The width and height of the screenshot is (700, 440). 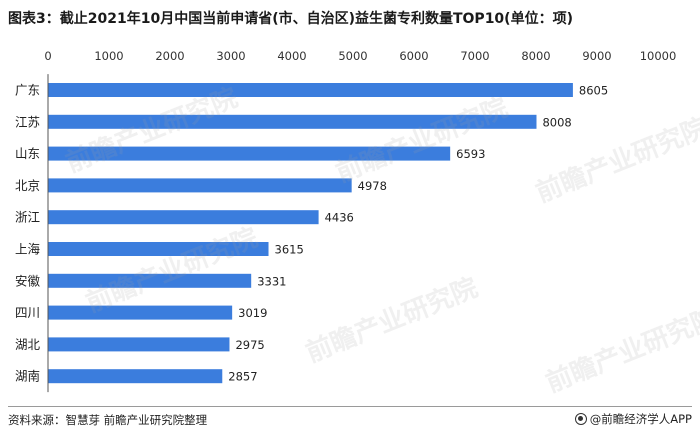 What do you see at coordinates (47, 56) in the screenshot?
I see `x-tick-label: 0` at bounding box center [47, 56].